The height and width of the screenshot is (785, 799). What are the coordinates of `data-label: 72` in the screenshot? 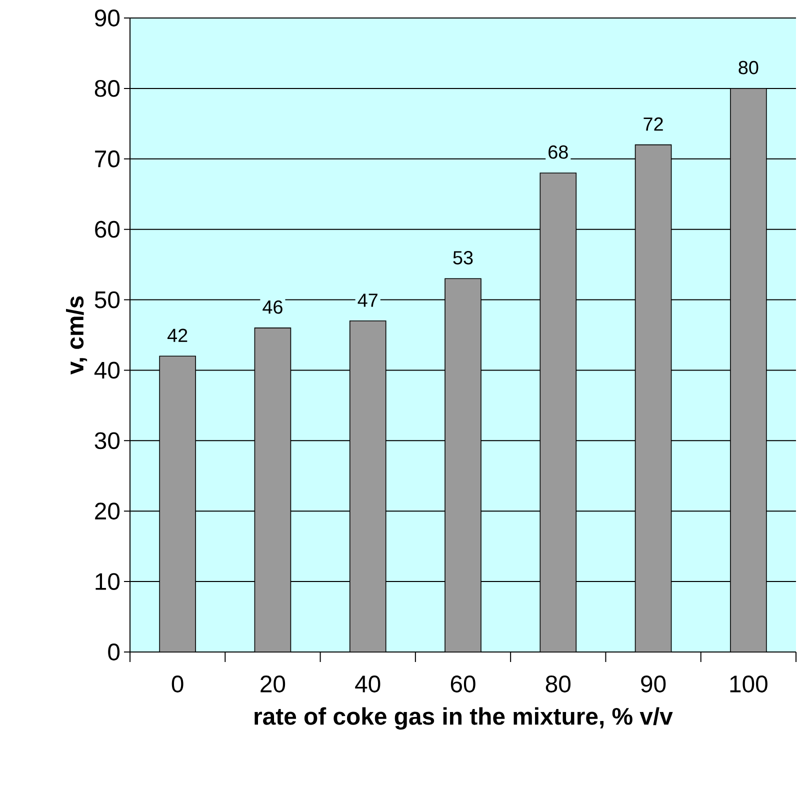 It's located at (653, 124).